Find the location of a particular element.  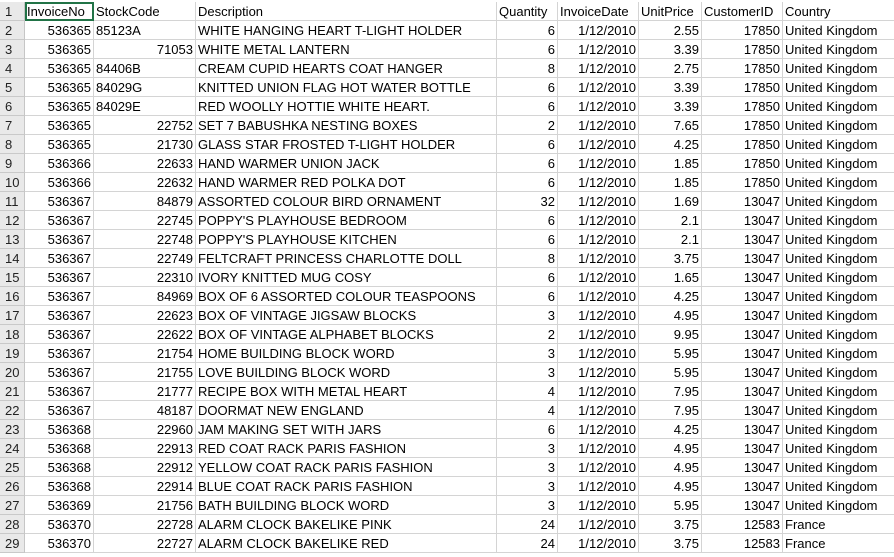

row-header: 24 is located at coordinates (12, 448).